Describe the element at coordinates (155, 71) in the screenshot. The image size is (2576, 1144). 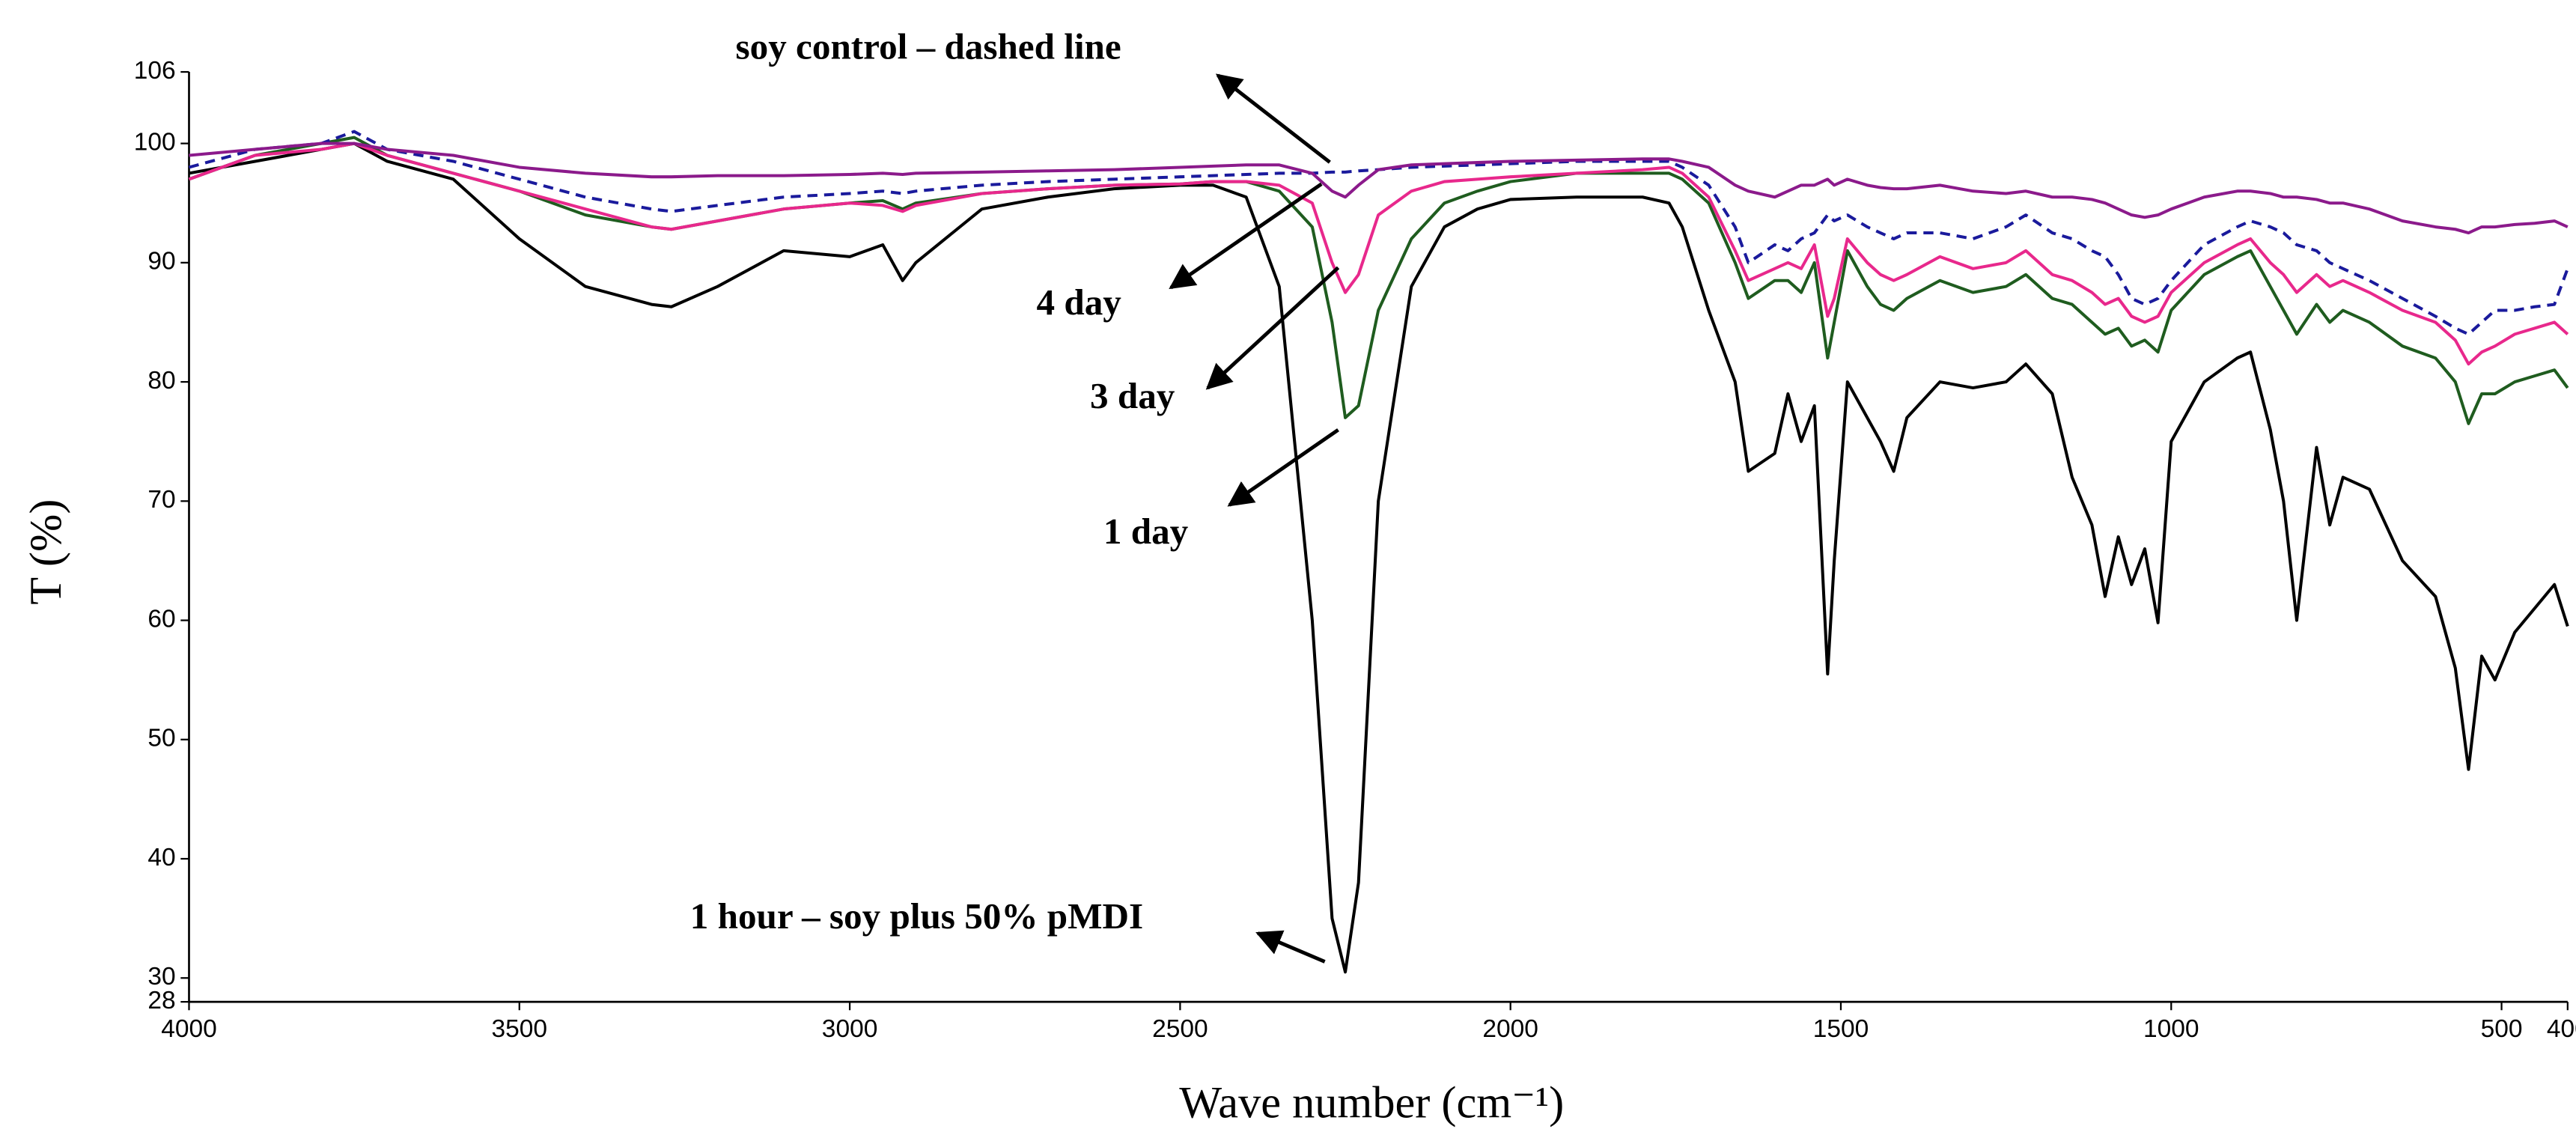
I see `y-tick-label: 106` at that location.